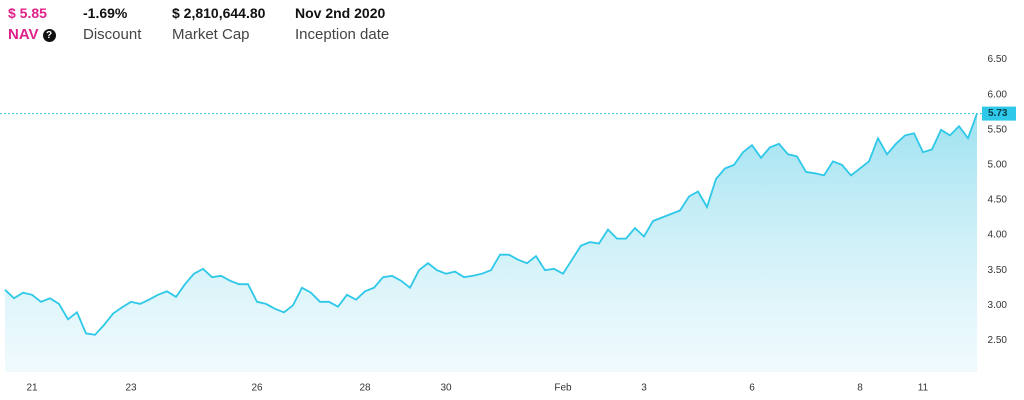 The width and height of the screenshot is (1024, 400). What do you see at coordinates (998, 235) in the screenshot?
I see `y-tick-label: 4.00` at bounding box center [998, 235].